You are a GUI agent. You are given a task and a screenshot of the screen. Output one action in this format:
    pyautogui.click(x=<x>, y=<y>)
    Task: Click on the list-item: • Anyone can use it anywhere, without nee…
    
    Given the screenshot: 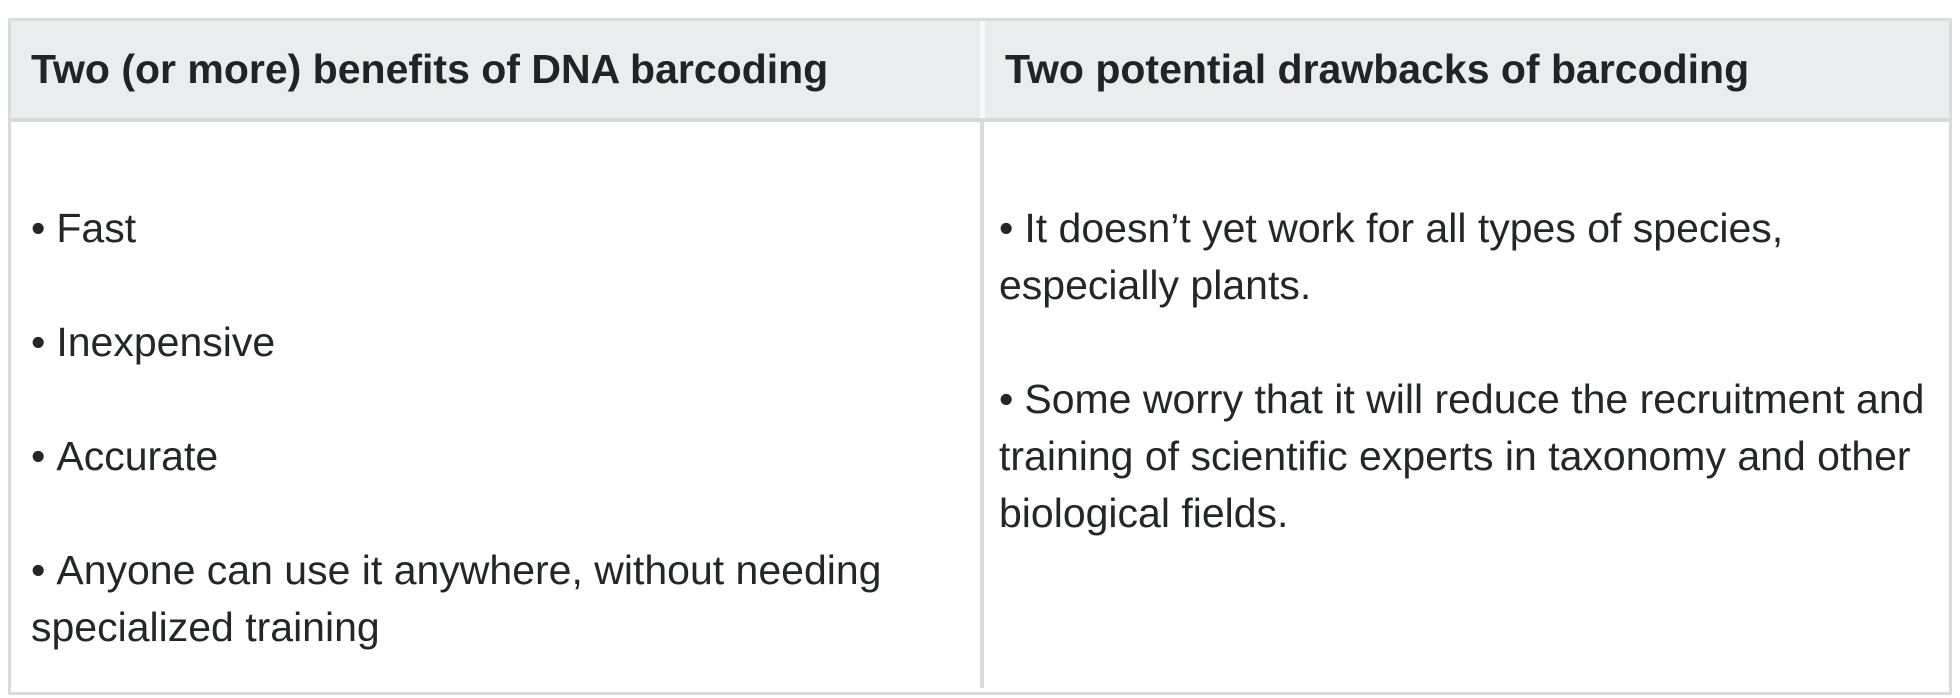 What is the action you would take?
    pyautogui.click(x=495, y=599)
    